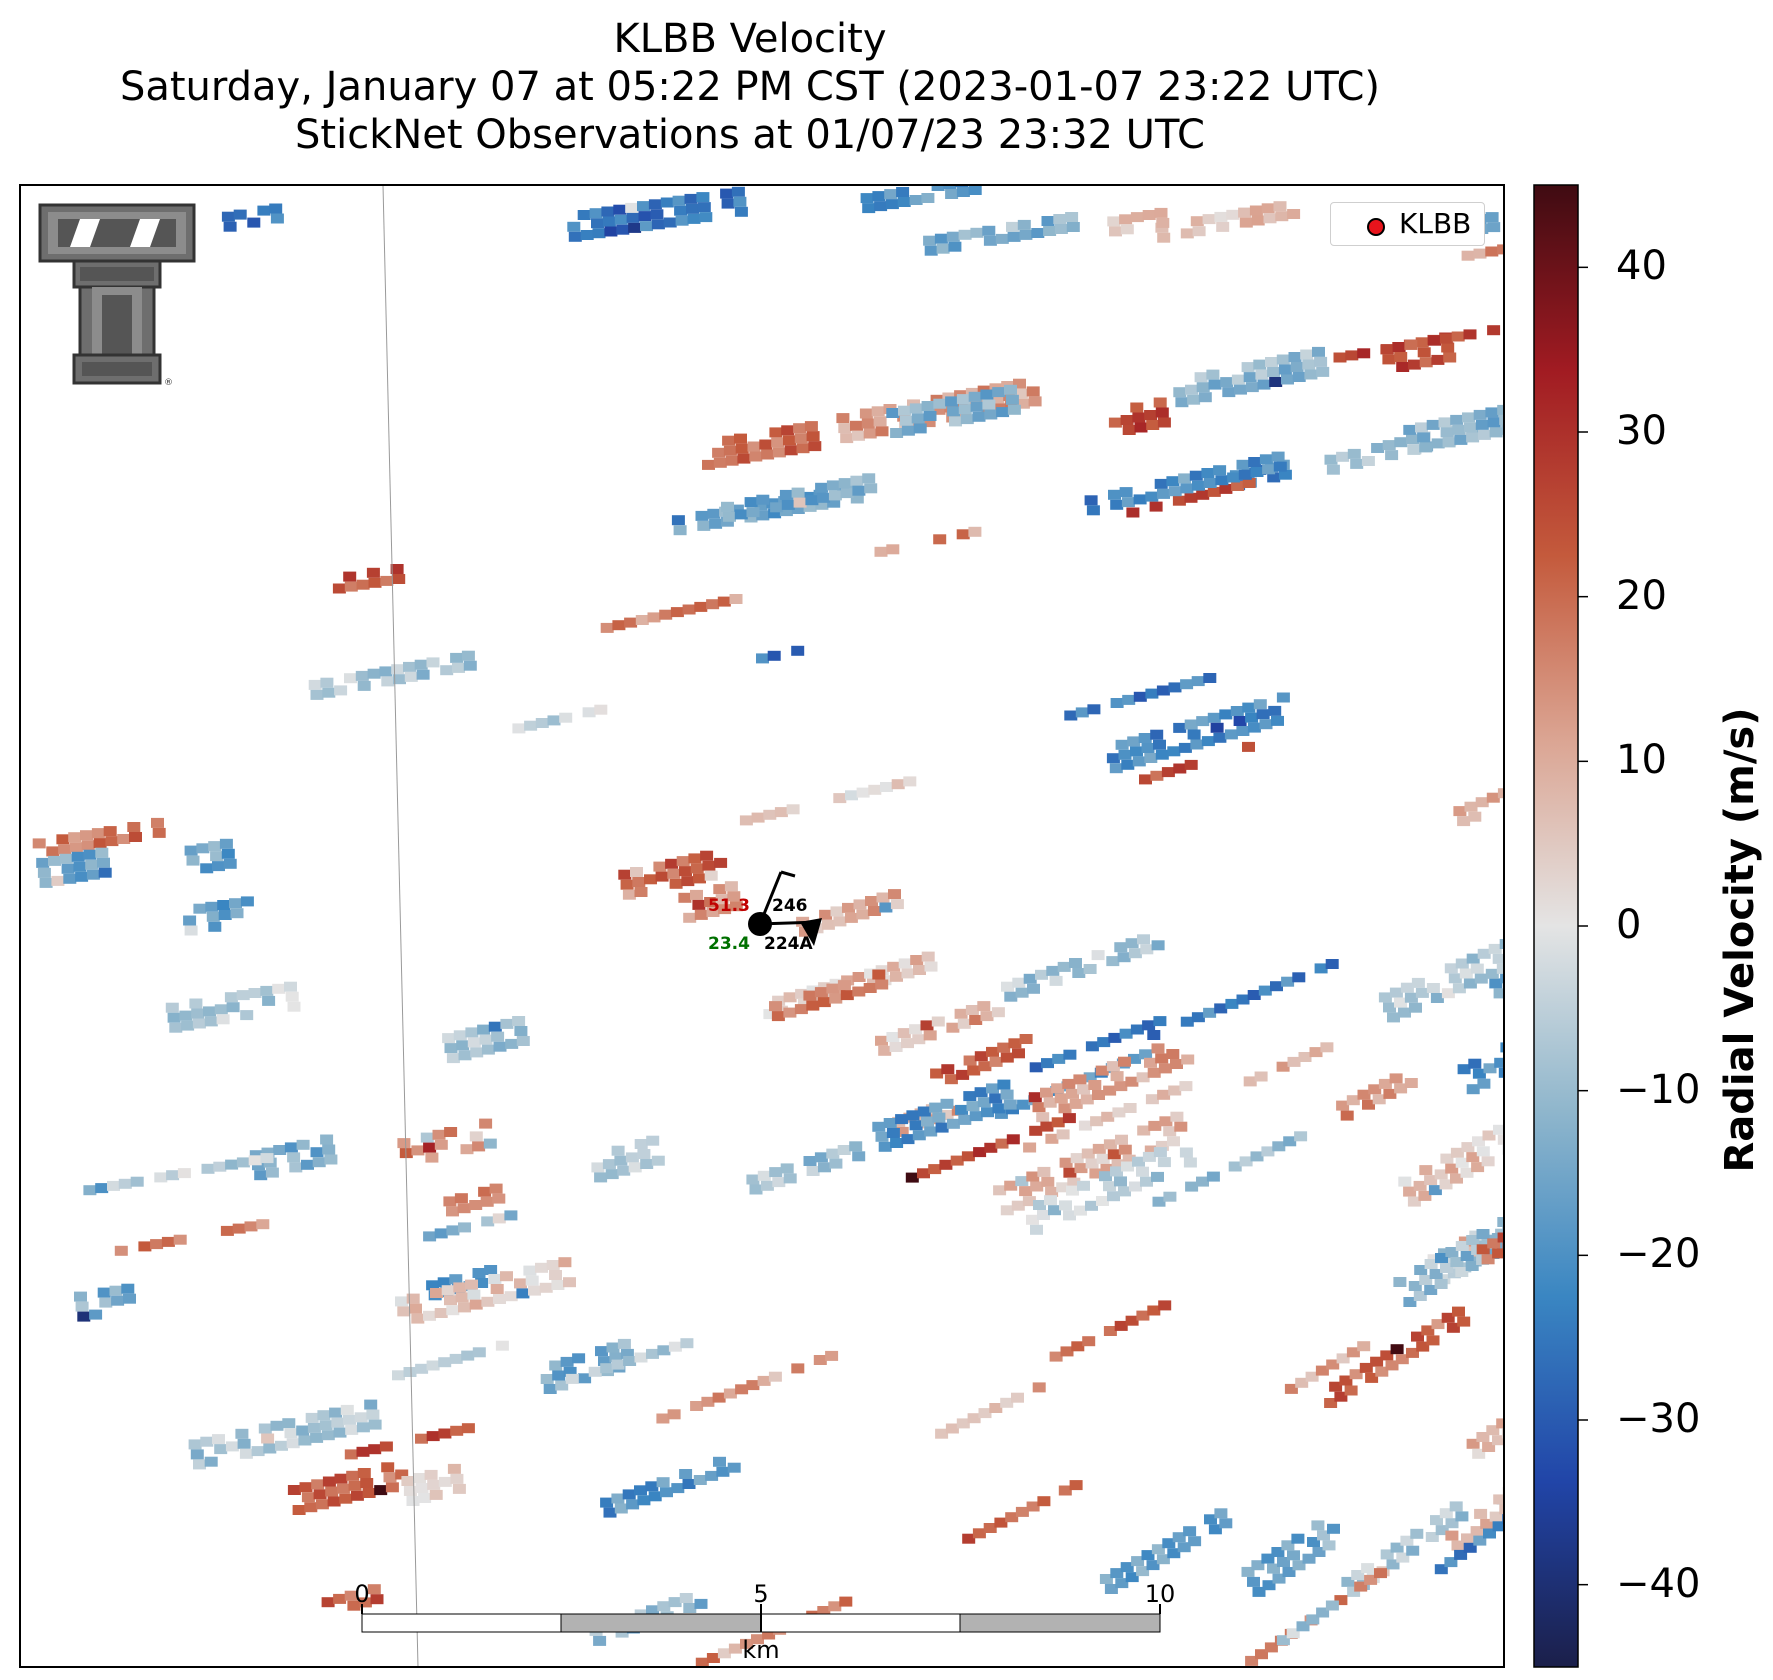 The height and width of the screenshot is (1680, 1773). Describe the element at coordinates (761, 1650) in the screenshot. I see `scale-unit: km` at that location.